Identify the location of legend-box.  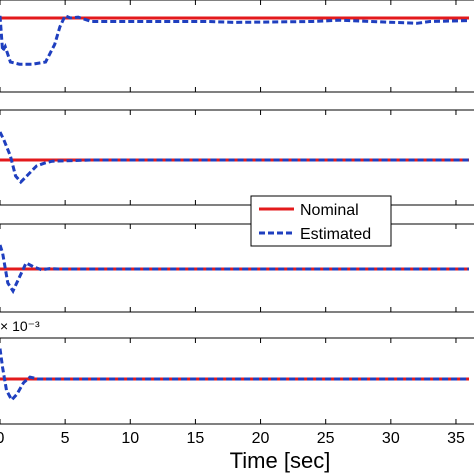
(321, 221).